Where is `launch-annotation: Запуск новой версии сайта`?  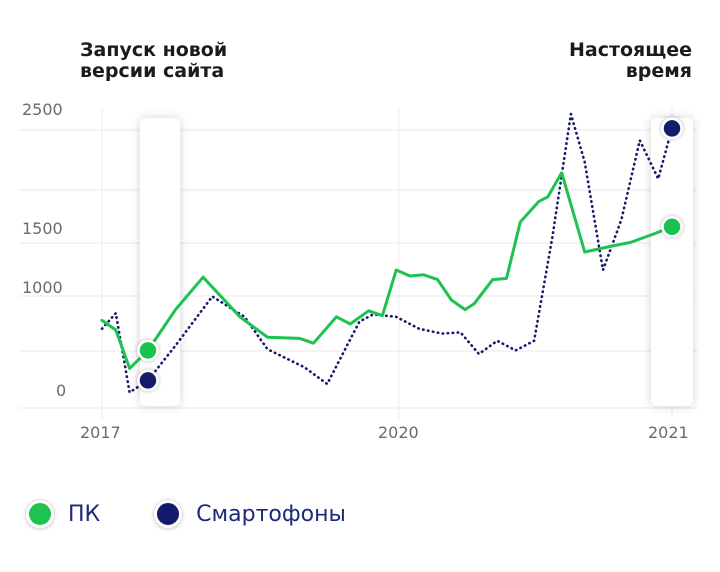
launch-annotation: Запуск новой версии сайта is located at coordinates (153, 61).